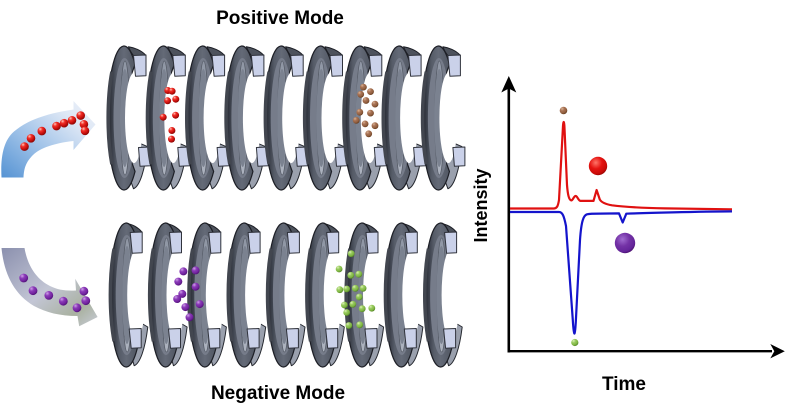  I want to click on svg-text: Intensity, so click(481, 205).